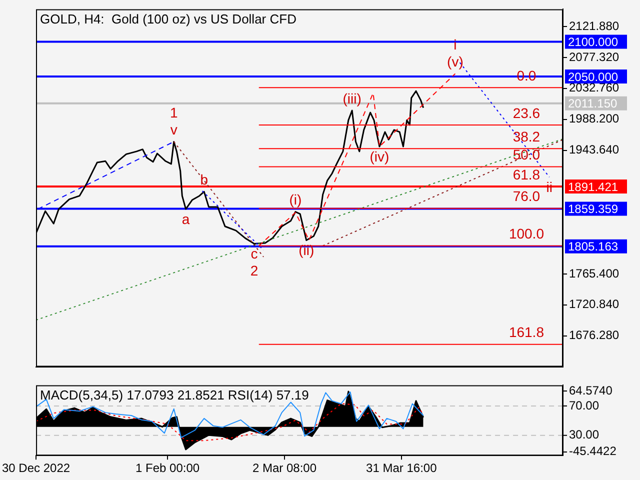 This screenshot has height=480, width=640. Describe the element at coordinates (526, 174) in the screenshot. I see `annotation: 61.8` at that location.